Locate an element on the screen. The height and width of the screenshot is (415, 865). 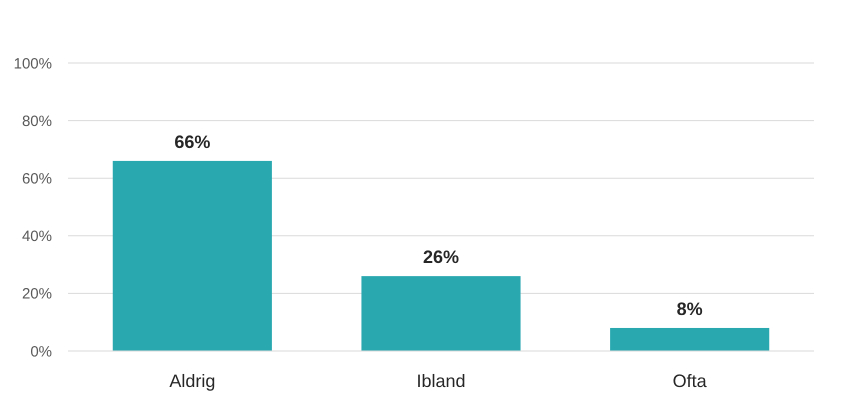
y-tick-label: 60% is located at coordinates (37, 179).